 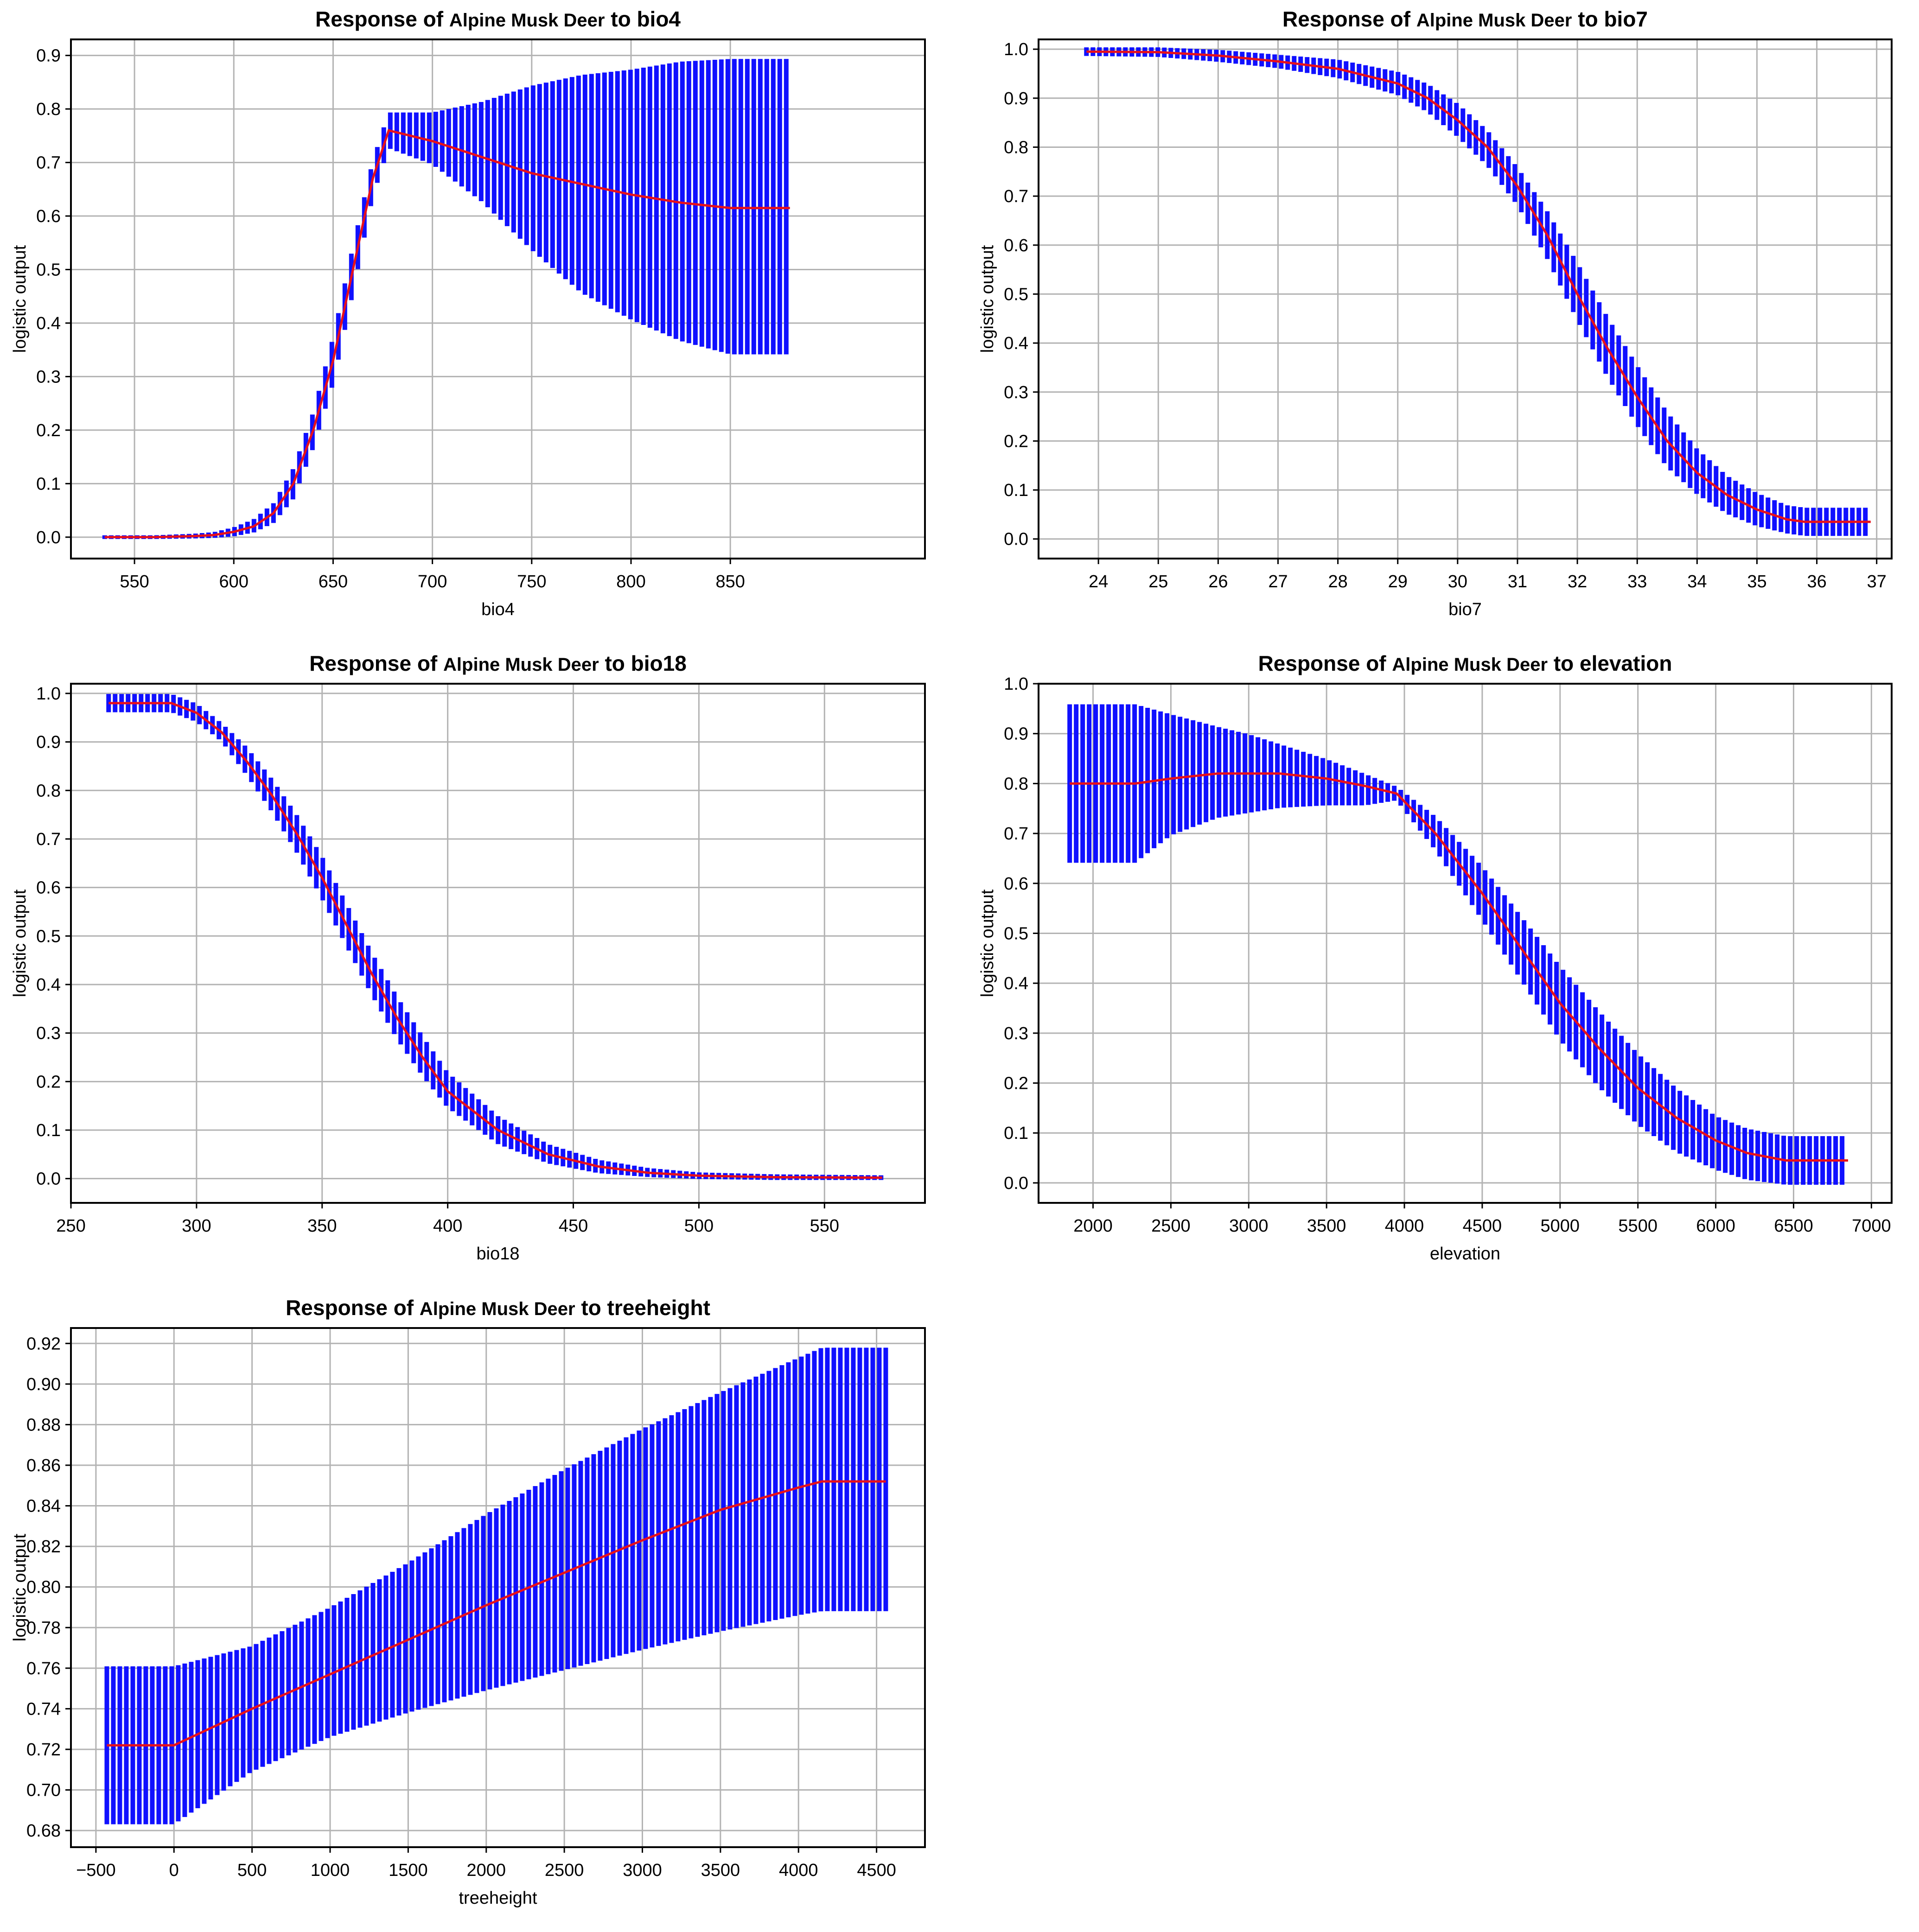 I want to click on x-tick-label: 31, so click(x=1517, y=581).